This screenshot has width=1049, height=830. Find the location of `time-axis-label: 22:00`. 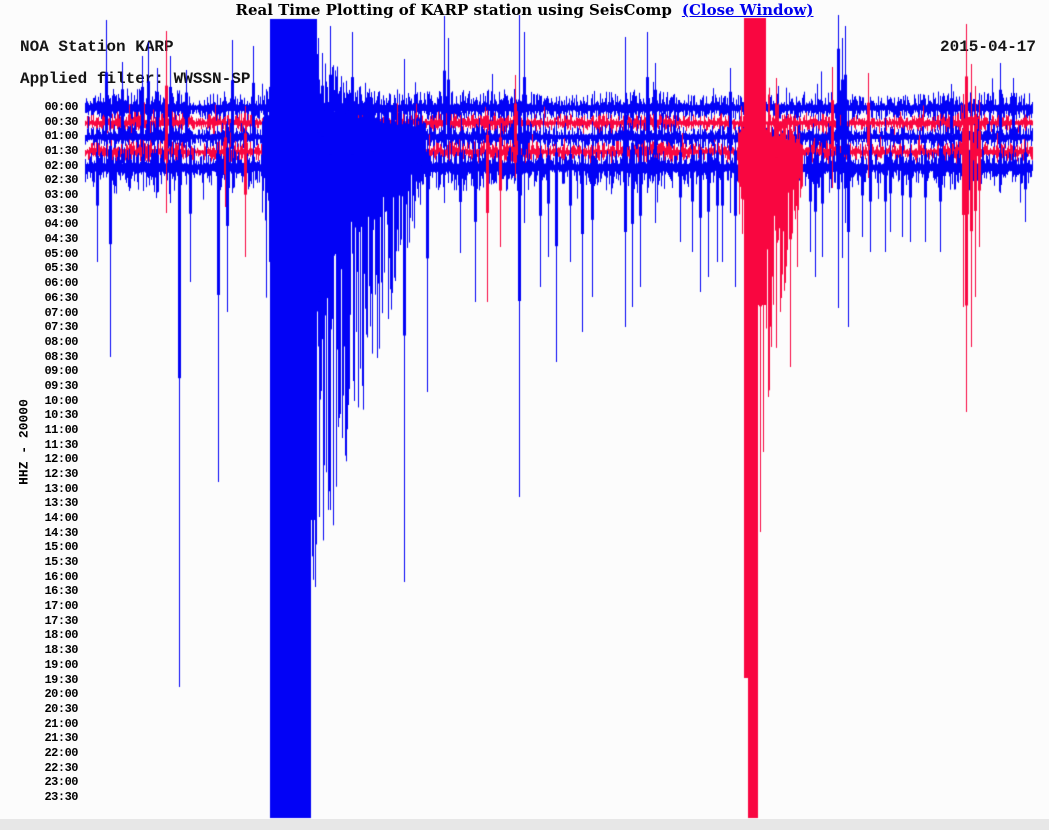

time-axis-label: 22:00 is located at coordinates (61, 752).